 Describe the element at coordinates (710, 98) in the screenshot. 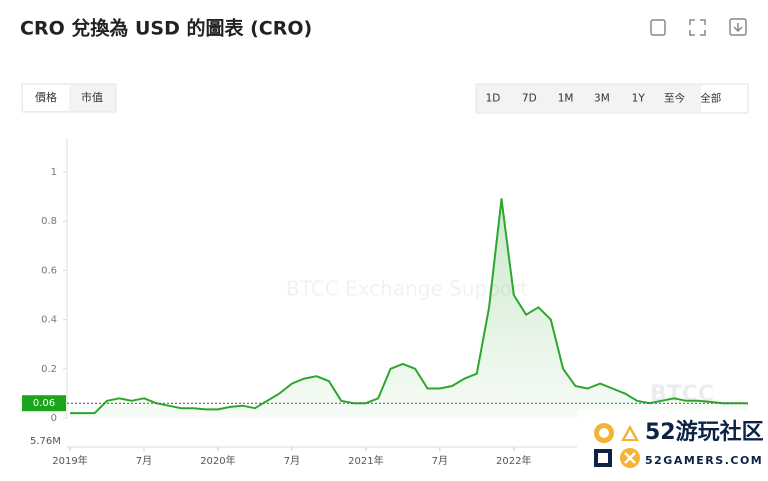

I see `range-button: 全部` at that location.